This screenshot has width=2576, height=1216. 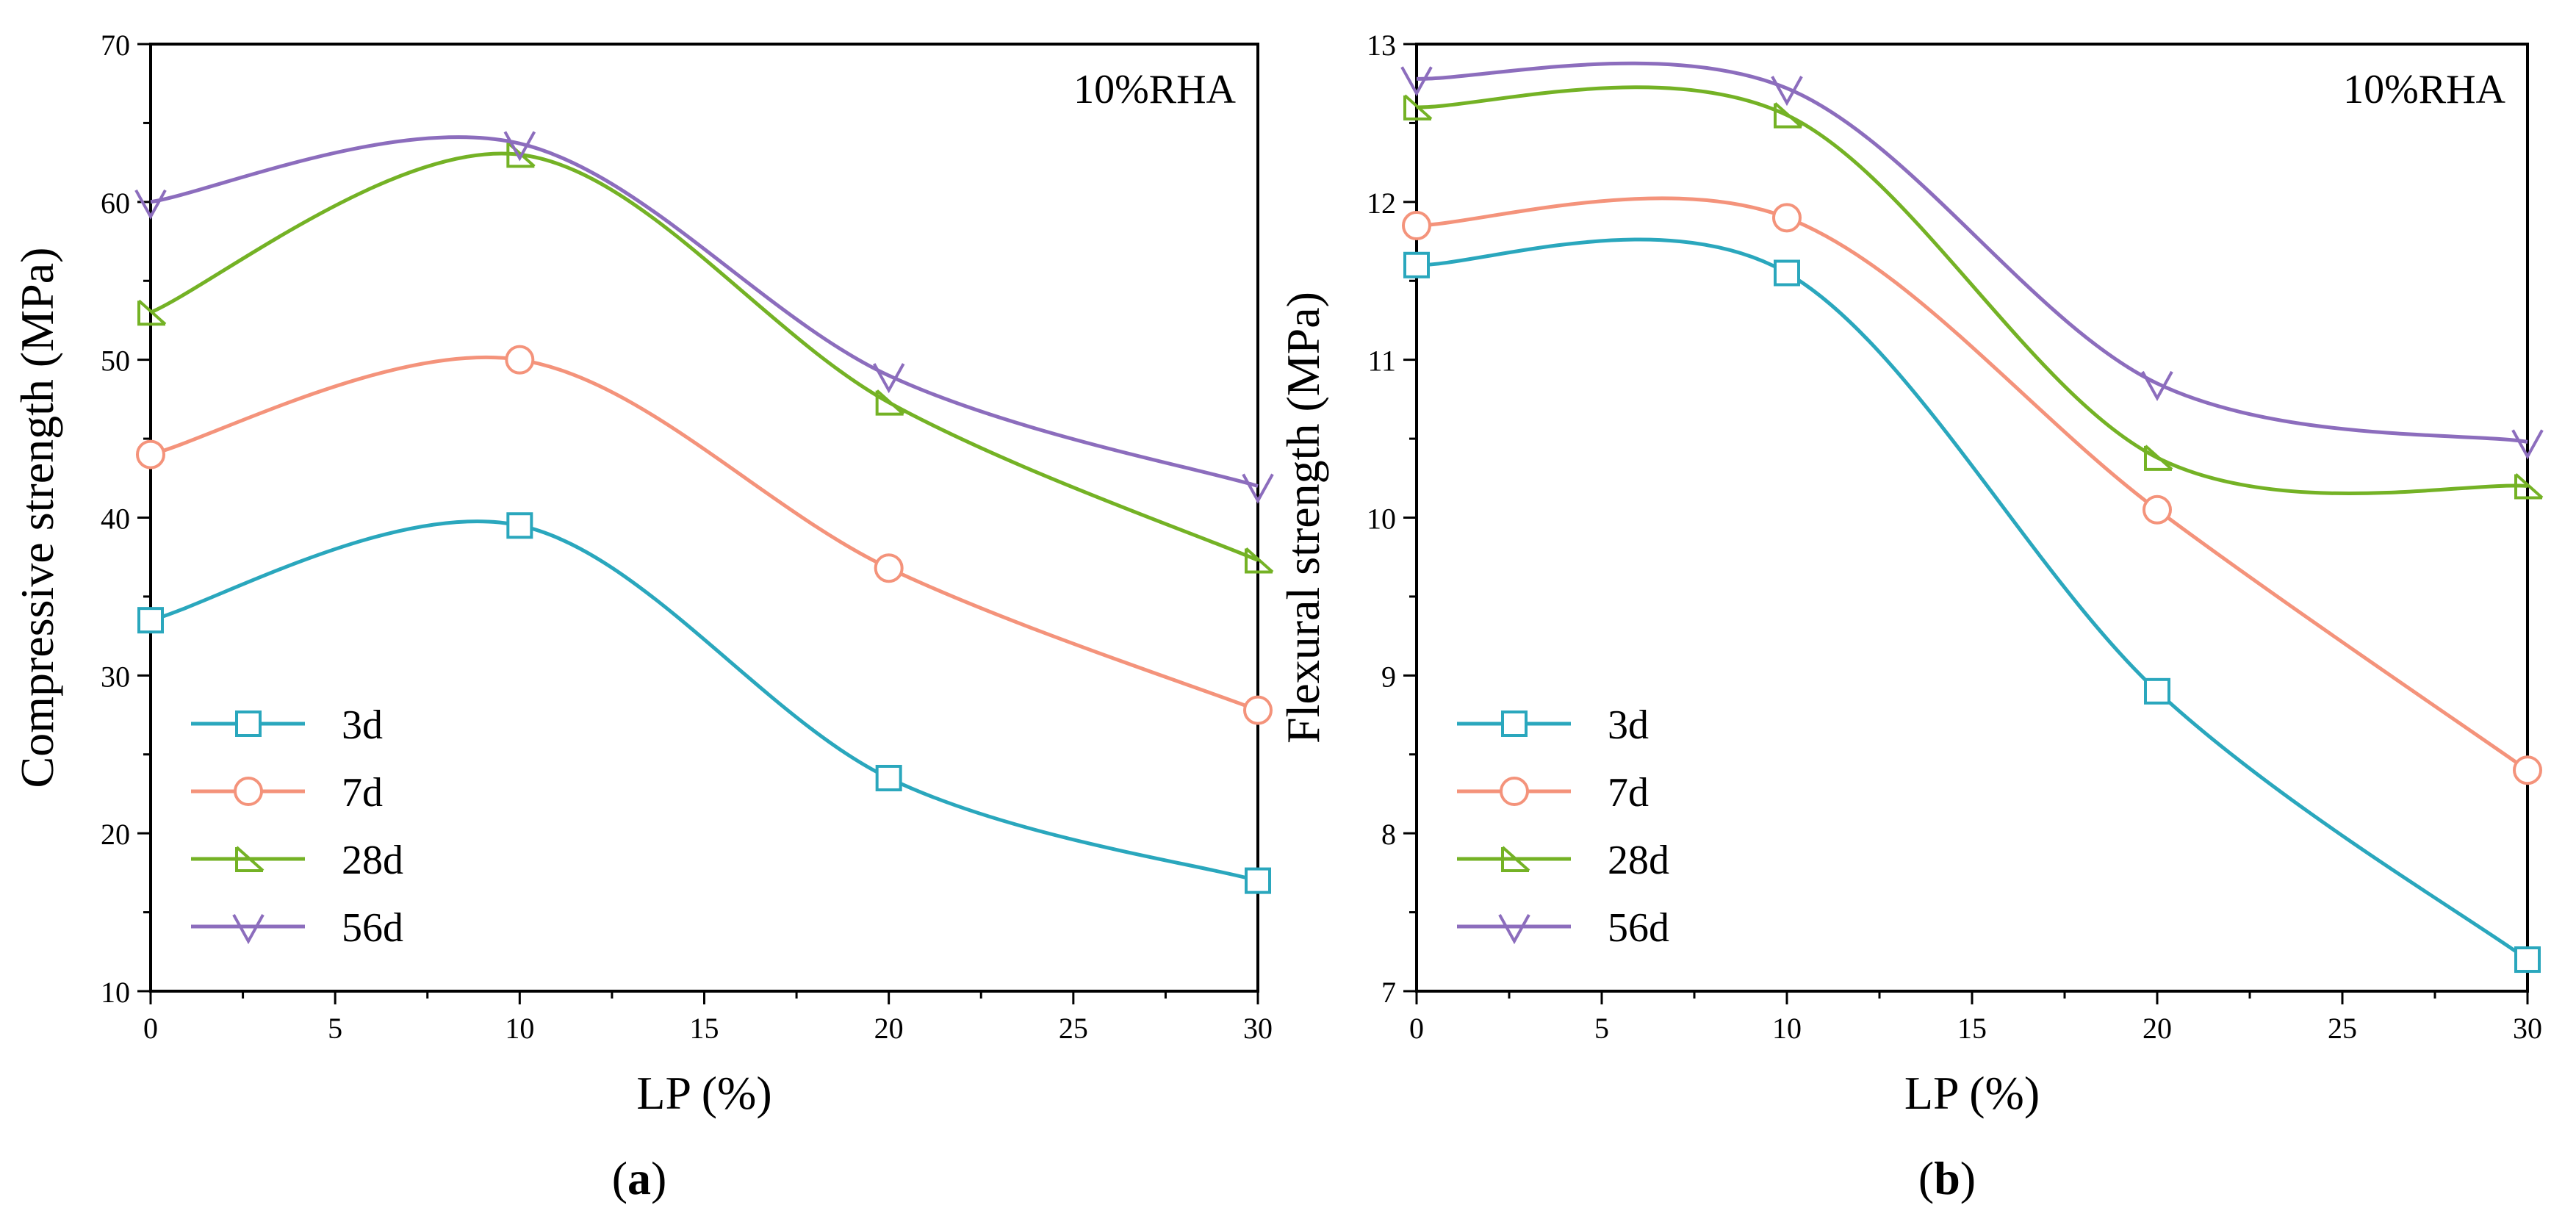 What do you see at coordinates (1563, 928) in the screenshot?
I see `legend-item-56d: 56d` at bounding box center [1563, 928].